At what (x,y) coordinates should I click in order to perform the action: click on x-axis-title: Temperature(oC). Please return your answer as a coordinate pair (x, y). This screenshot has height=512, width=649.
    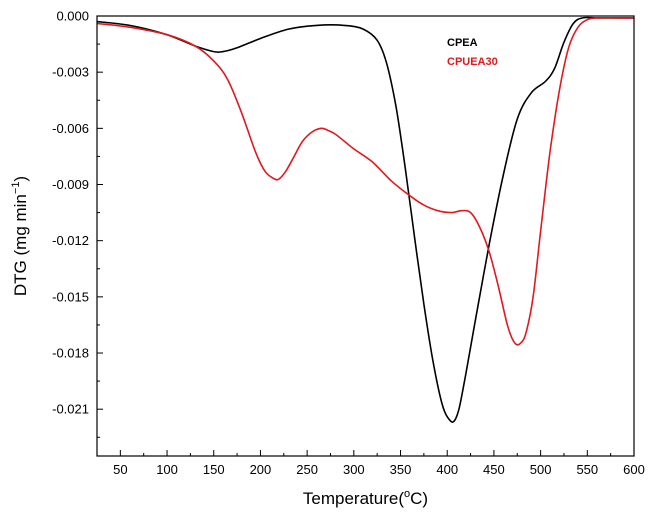
    Looking at the image, I should click on (365, 498).